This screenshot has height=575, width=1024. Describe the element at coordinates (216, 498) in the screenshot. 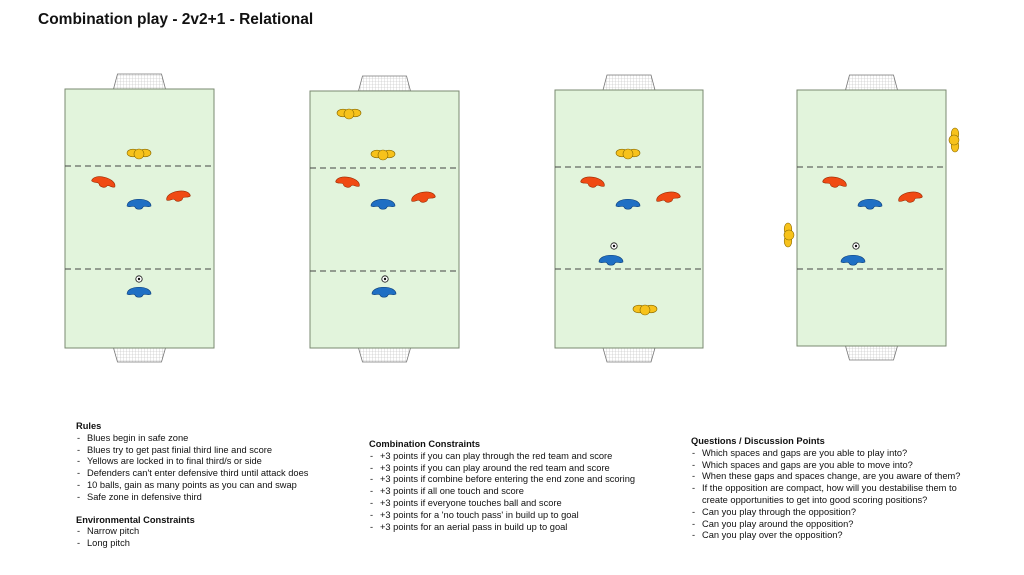

I see `rule-item: Safe zone in defensive third` at that location.